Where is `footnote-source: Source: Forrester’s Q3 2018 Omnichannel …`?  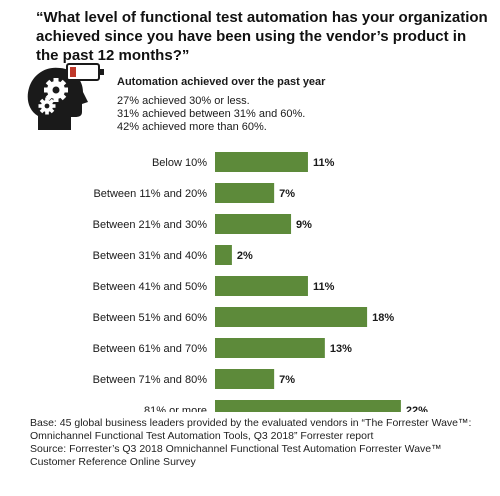
footnote-source: Source: Forrester’s Q3 2018 Omnichannel … is located at coordinates (236, 455).